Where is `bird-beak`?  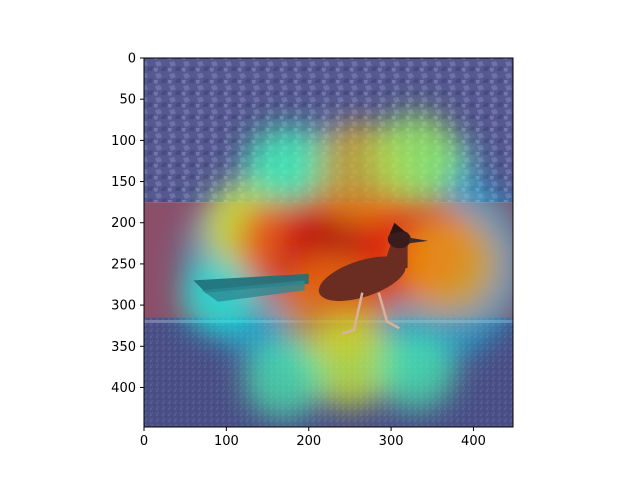 bird-beak is located at coordinates (419, 240).